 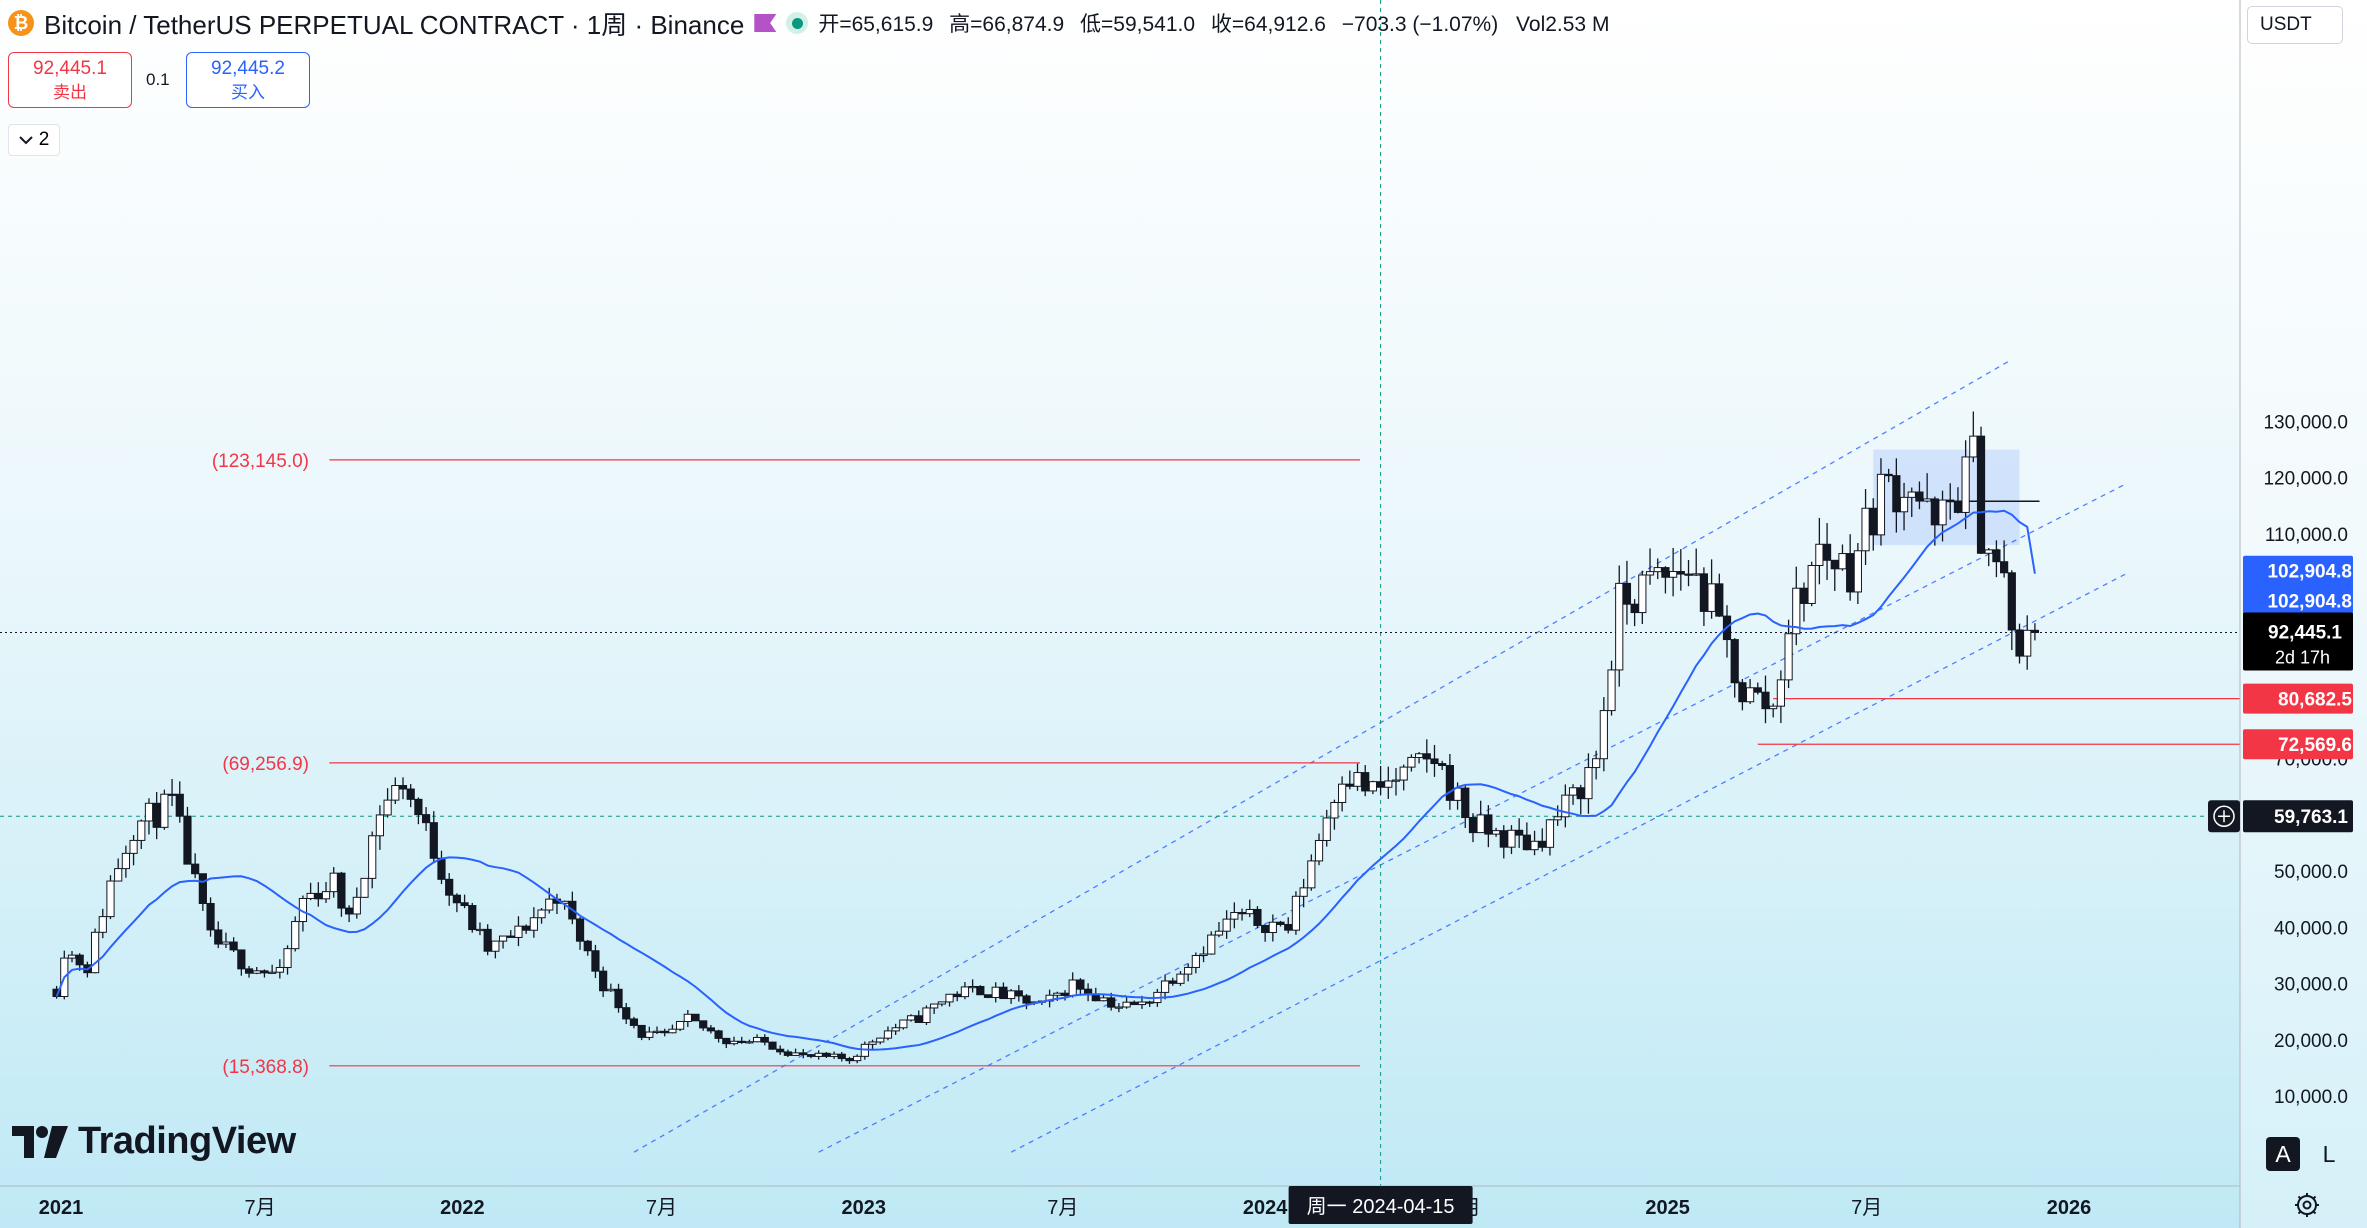 I want to click on trade-quantity: 0.1, so click(x=158, y=79).